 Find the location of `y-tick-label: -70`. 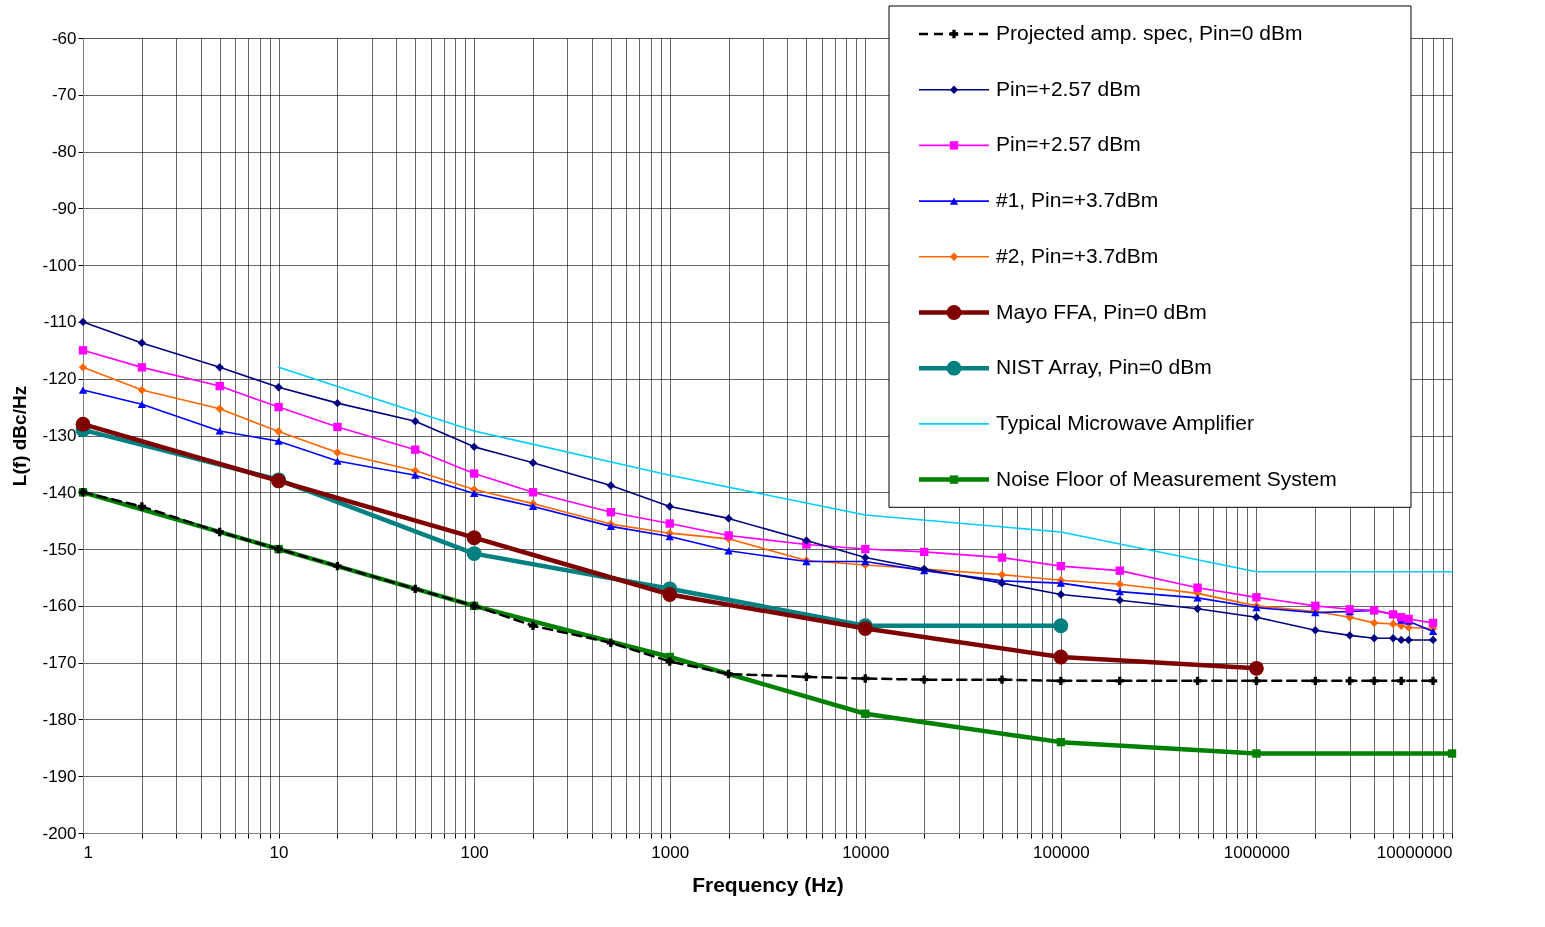

y-tick-label: -70 is located at coordinates (64, 95).